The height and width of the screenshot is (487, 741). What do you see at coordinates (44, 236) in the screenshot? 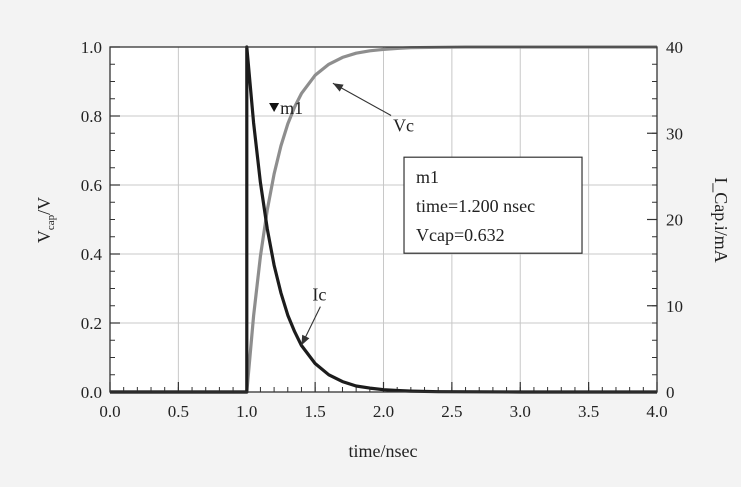
I see `y-axis-title-main: V` at bounding box center [44, 236].